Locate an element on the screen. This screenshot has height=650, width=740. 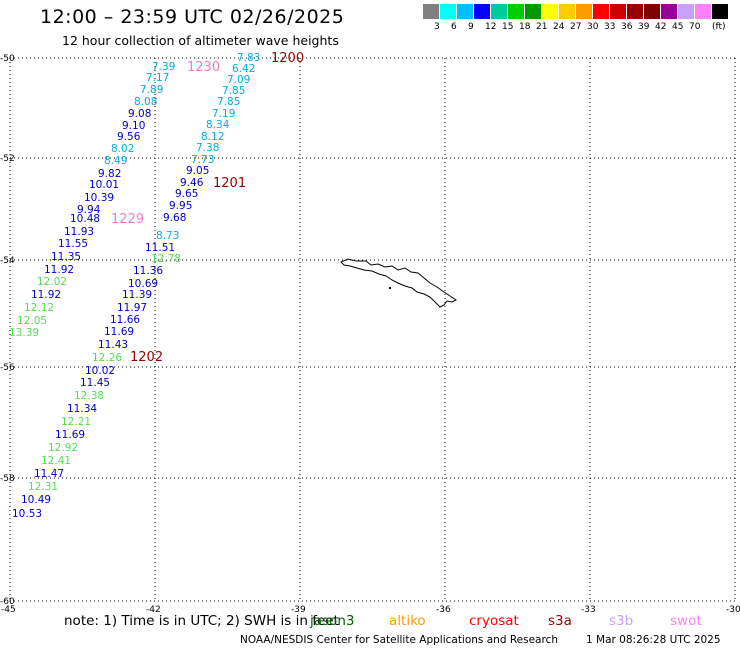
wave-height-value: 11.34 is located at coordinates (82, 409).